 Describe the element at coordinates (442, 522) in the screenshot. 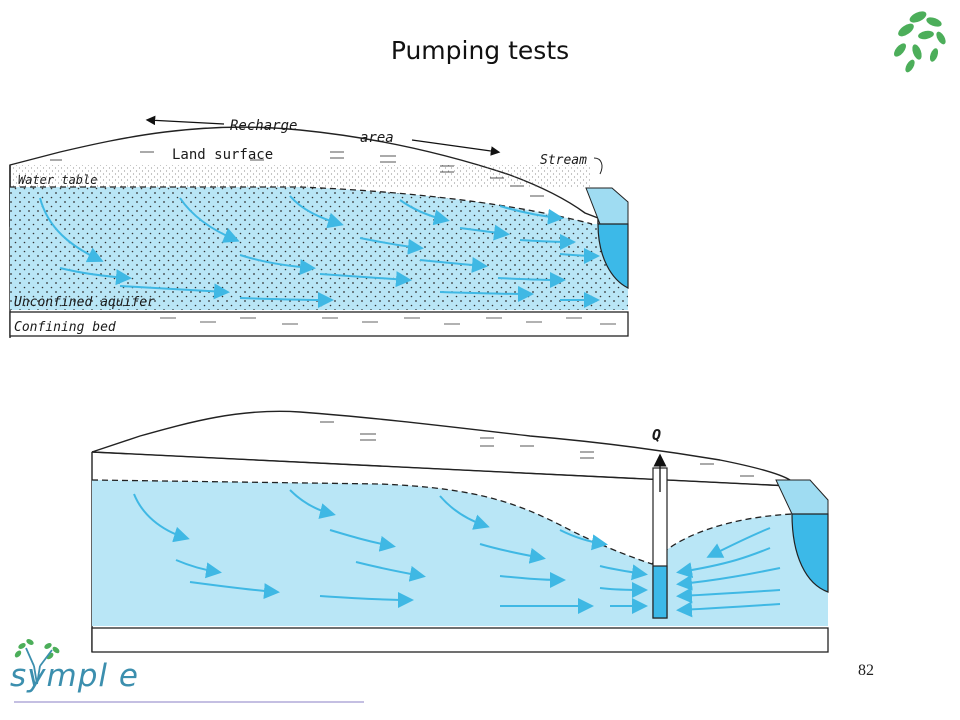

I see `cone-of-depression` at that location.